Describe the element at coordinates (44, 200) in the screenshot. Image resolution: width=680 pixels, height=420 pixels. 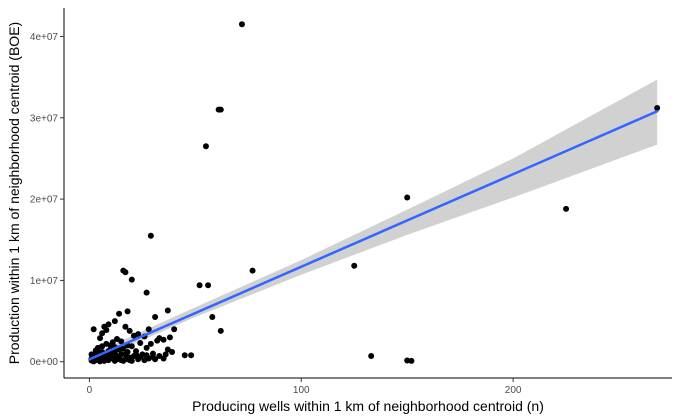
I see `y-tick-label: 2e+07` at that location.